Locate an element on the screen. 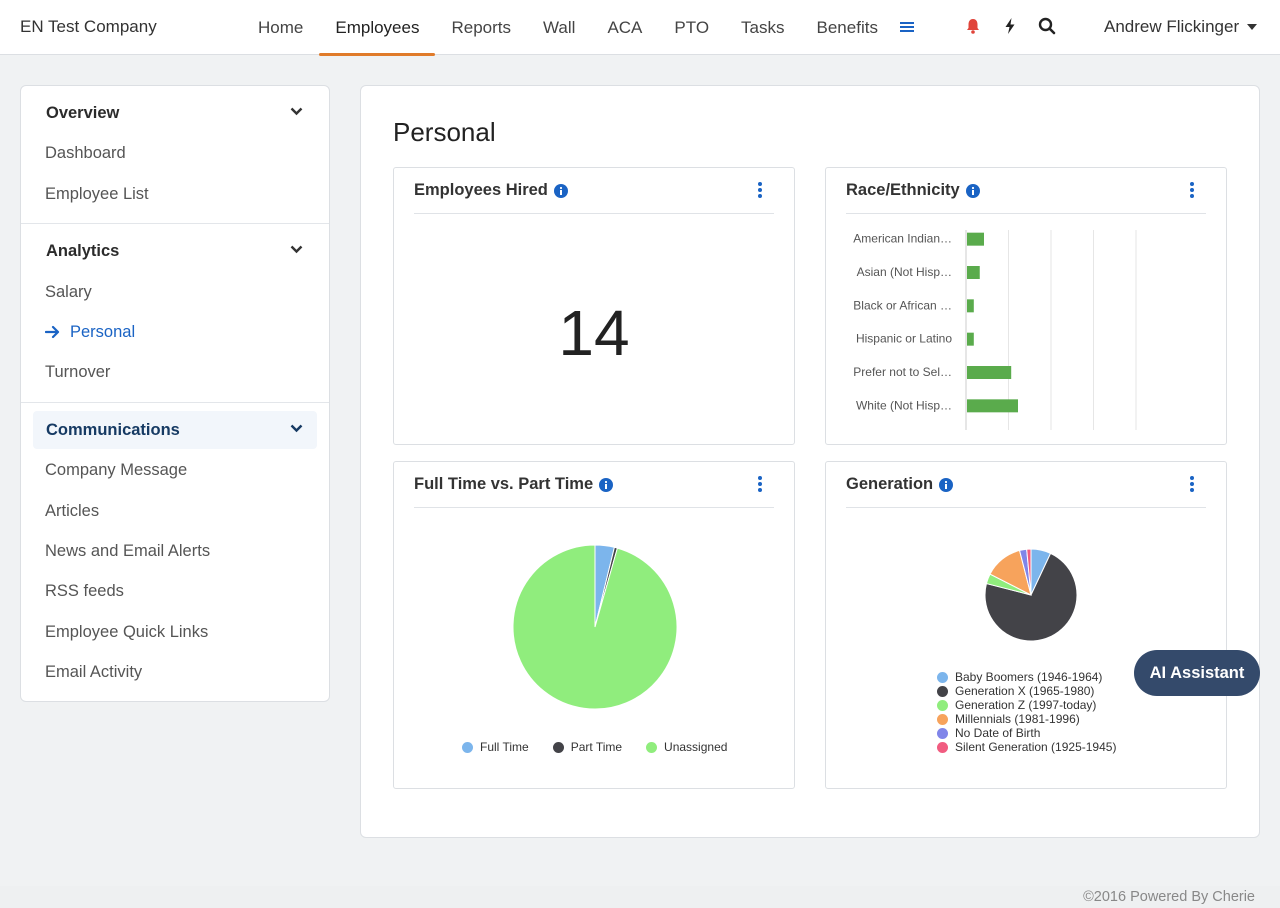 The image size is (1280, 908). user-name: Andrew Flickinger is located at coordinates (1172, 26).